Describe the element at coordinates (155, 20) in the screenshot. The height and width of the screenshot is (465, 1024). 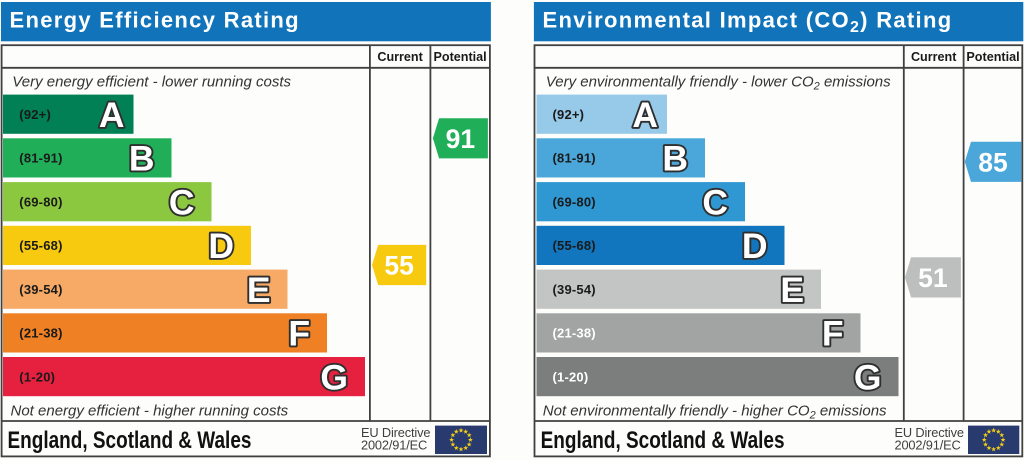
I see `svg-text: Energy Efficiency Rating` at that location.